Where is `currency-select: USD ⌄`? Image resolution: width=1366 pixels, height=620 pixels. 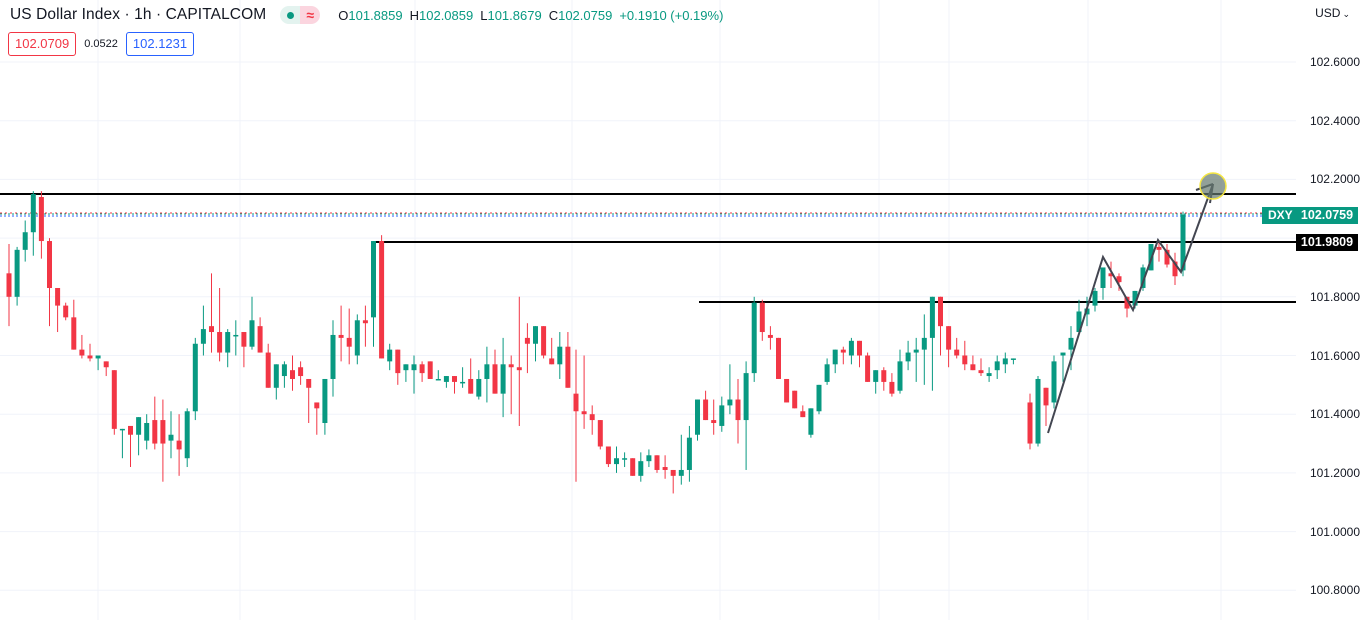 currency-select: USD ⌄ is located at coordinates (1332, 13).